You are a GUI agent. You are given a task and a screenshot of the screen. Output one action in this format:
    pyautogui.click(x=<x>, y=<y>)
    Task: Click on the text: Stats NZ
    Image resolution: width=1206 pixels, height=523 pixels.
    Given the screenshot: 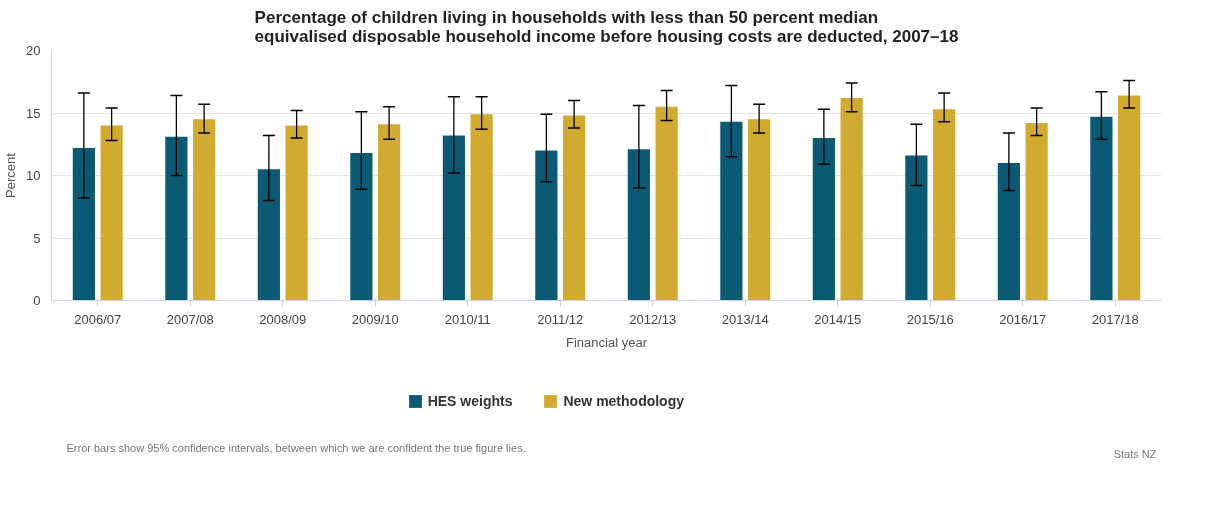 What is the action you would take?
    pyautogui.click(x=1135, y=453)
    